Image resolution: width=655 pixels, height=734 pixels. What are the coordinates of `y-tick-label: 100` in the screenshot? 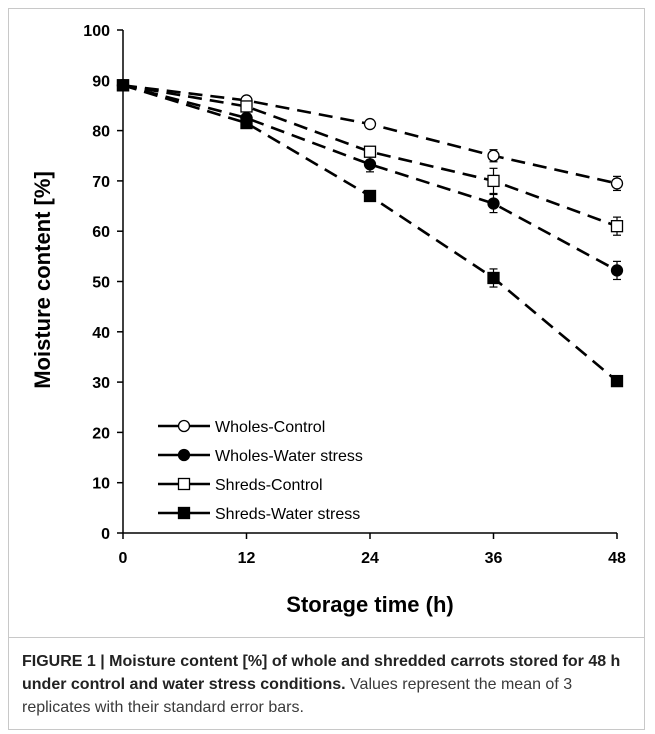 It's located at (96, 31).